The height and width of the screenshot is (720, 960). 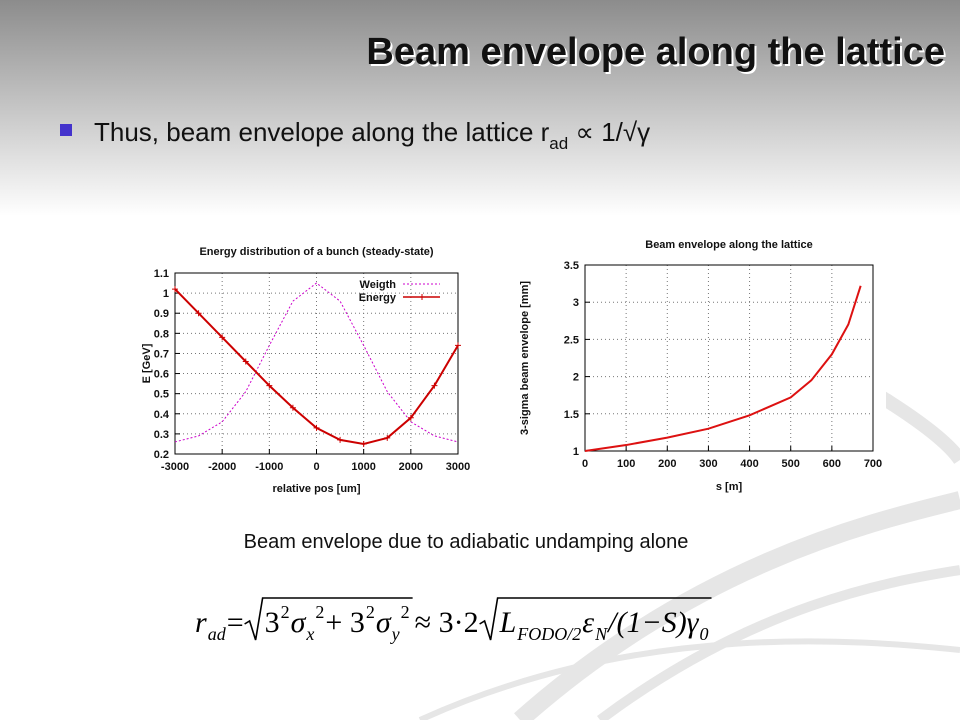 I want to click on formula-token: /(1−S)γ, so click(x=653, y=622).